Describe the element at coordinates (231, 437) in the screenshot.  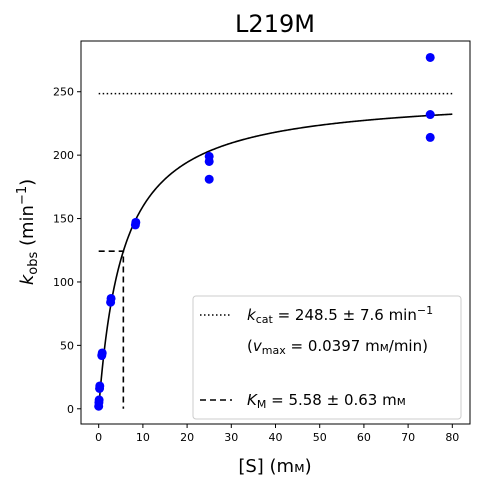
I see `x-tick-label-30: 30` at that location.